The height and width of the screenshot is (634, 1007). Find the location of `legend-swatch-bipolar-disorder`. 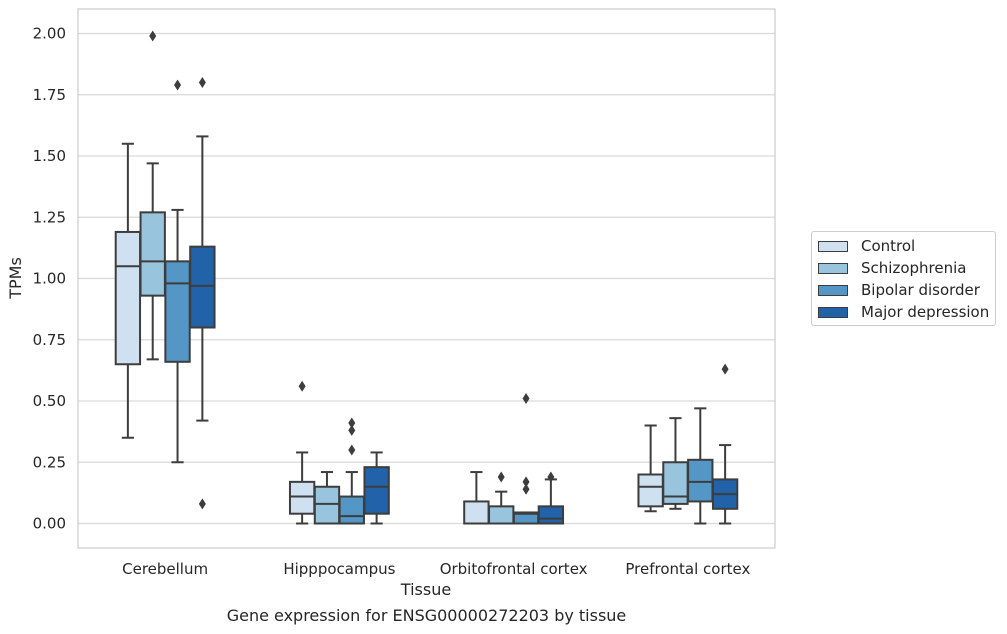

legend-swatch-bipolar-disorder is located at coordinates (833, 290).